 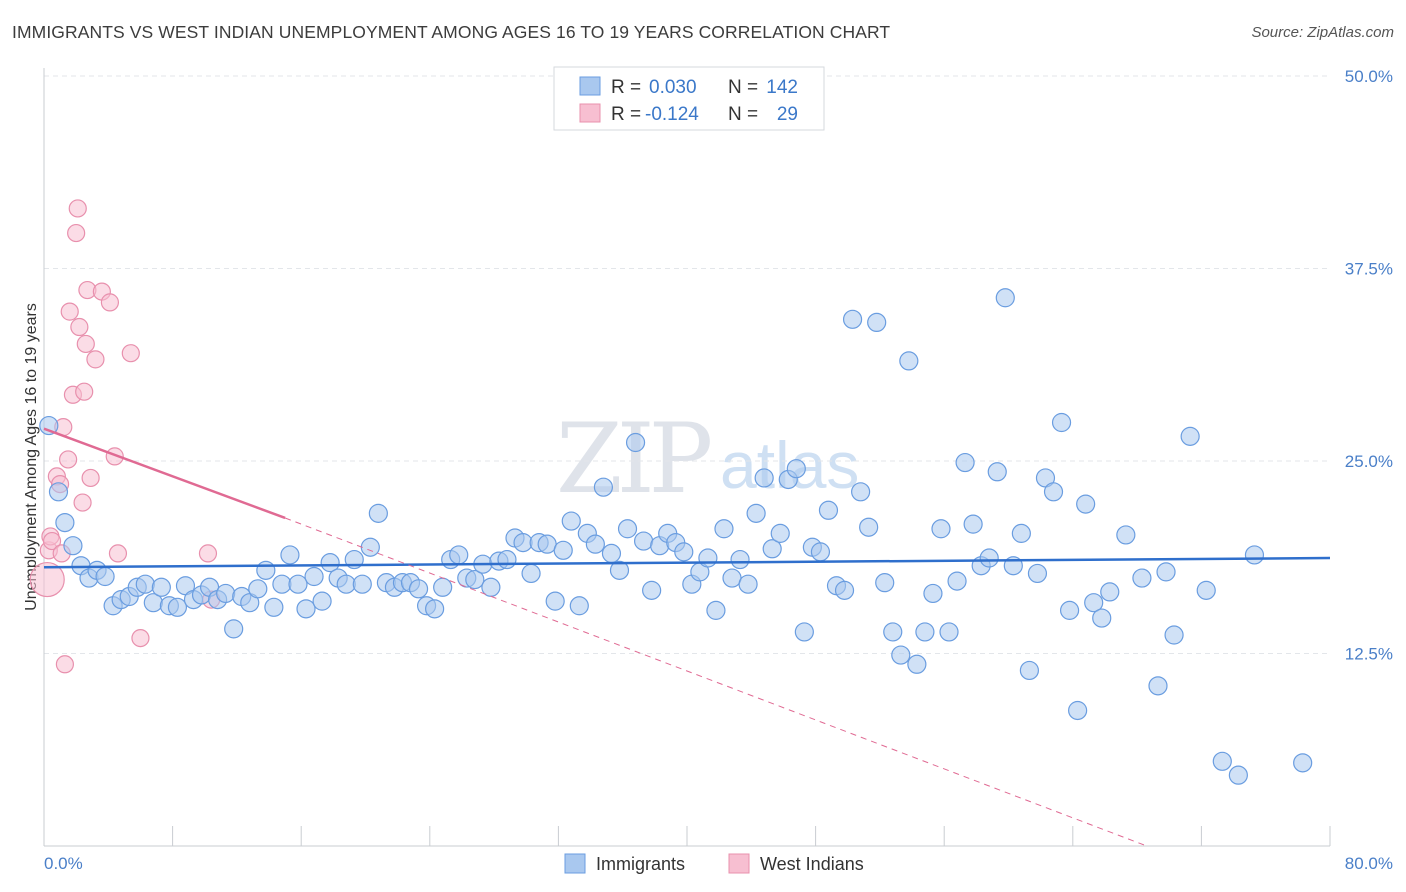 What do you see at coordinates (672, 114) in the screenshot?
I see `legend-r-value-1: -0.124` at bounding box center [672, 114].